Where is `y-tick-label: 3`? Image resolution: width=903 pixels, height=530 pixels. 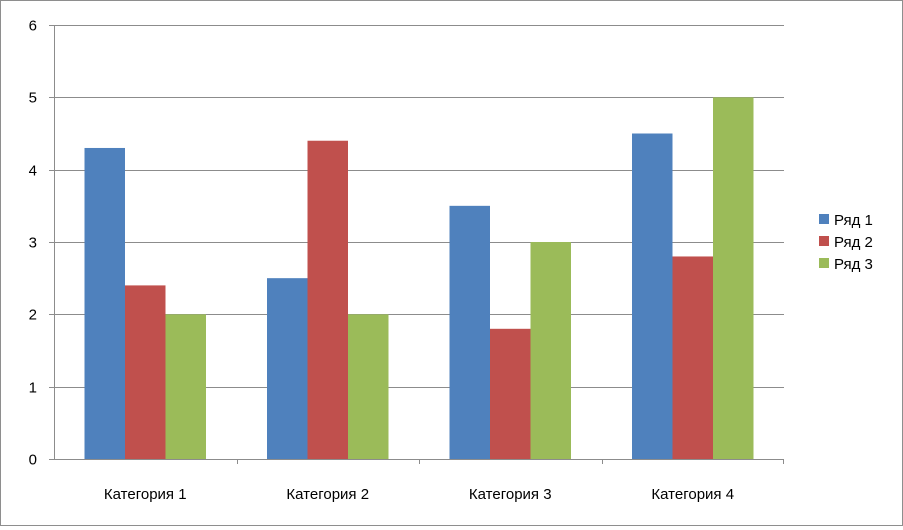 y-tick-label: 3 is located at coordinates (33, 243).